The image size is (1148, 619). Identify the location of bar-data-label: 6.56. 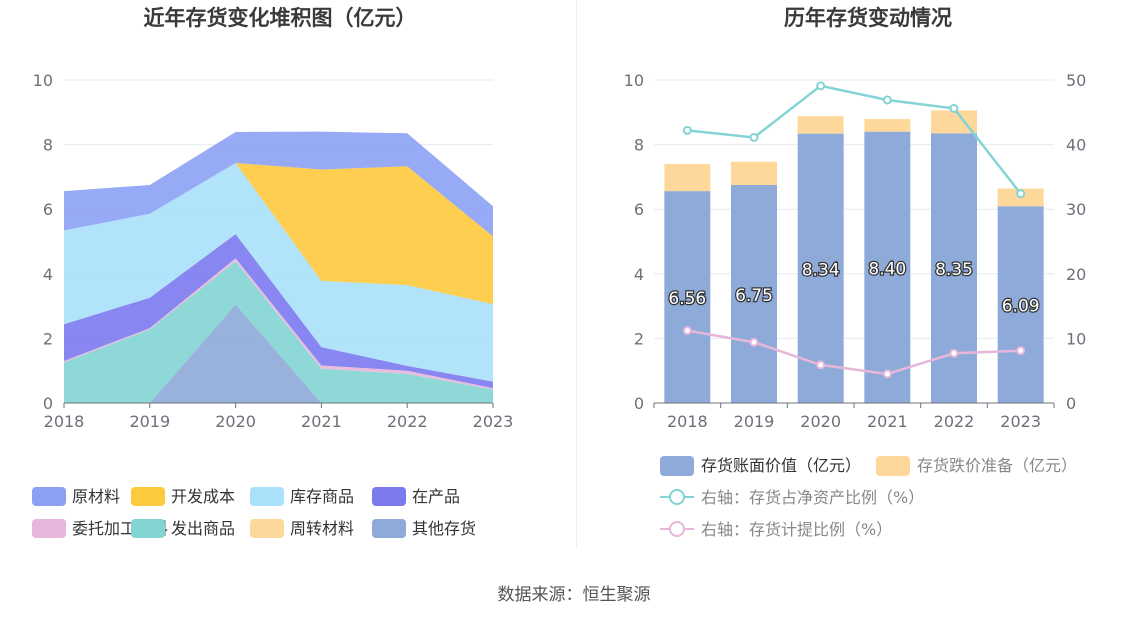
(687, 299).